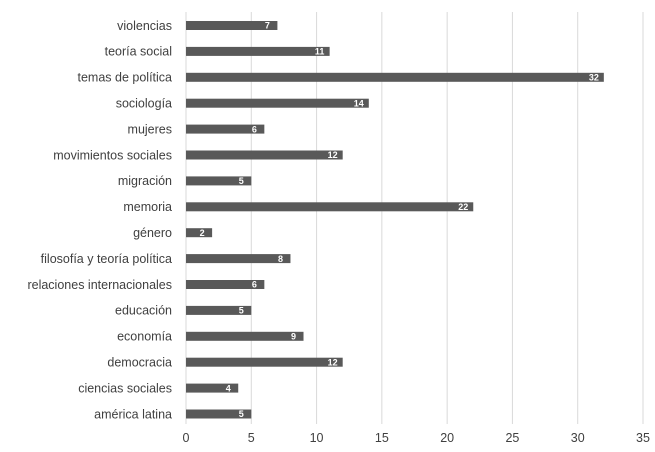 Image resolution: width=655 pixels, height=452 pixels. What do you see at coordinates (447, 438) in the screenshot?
I see `x-tick-label-20: 20` at bounding box center [447, 438].